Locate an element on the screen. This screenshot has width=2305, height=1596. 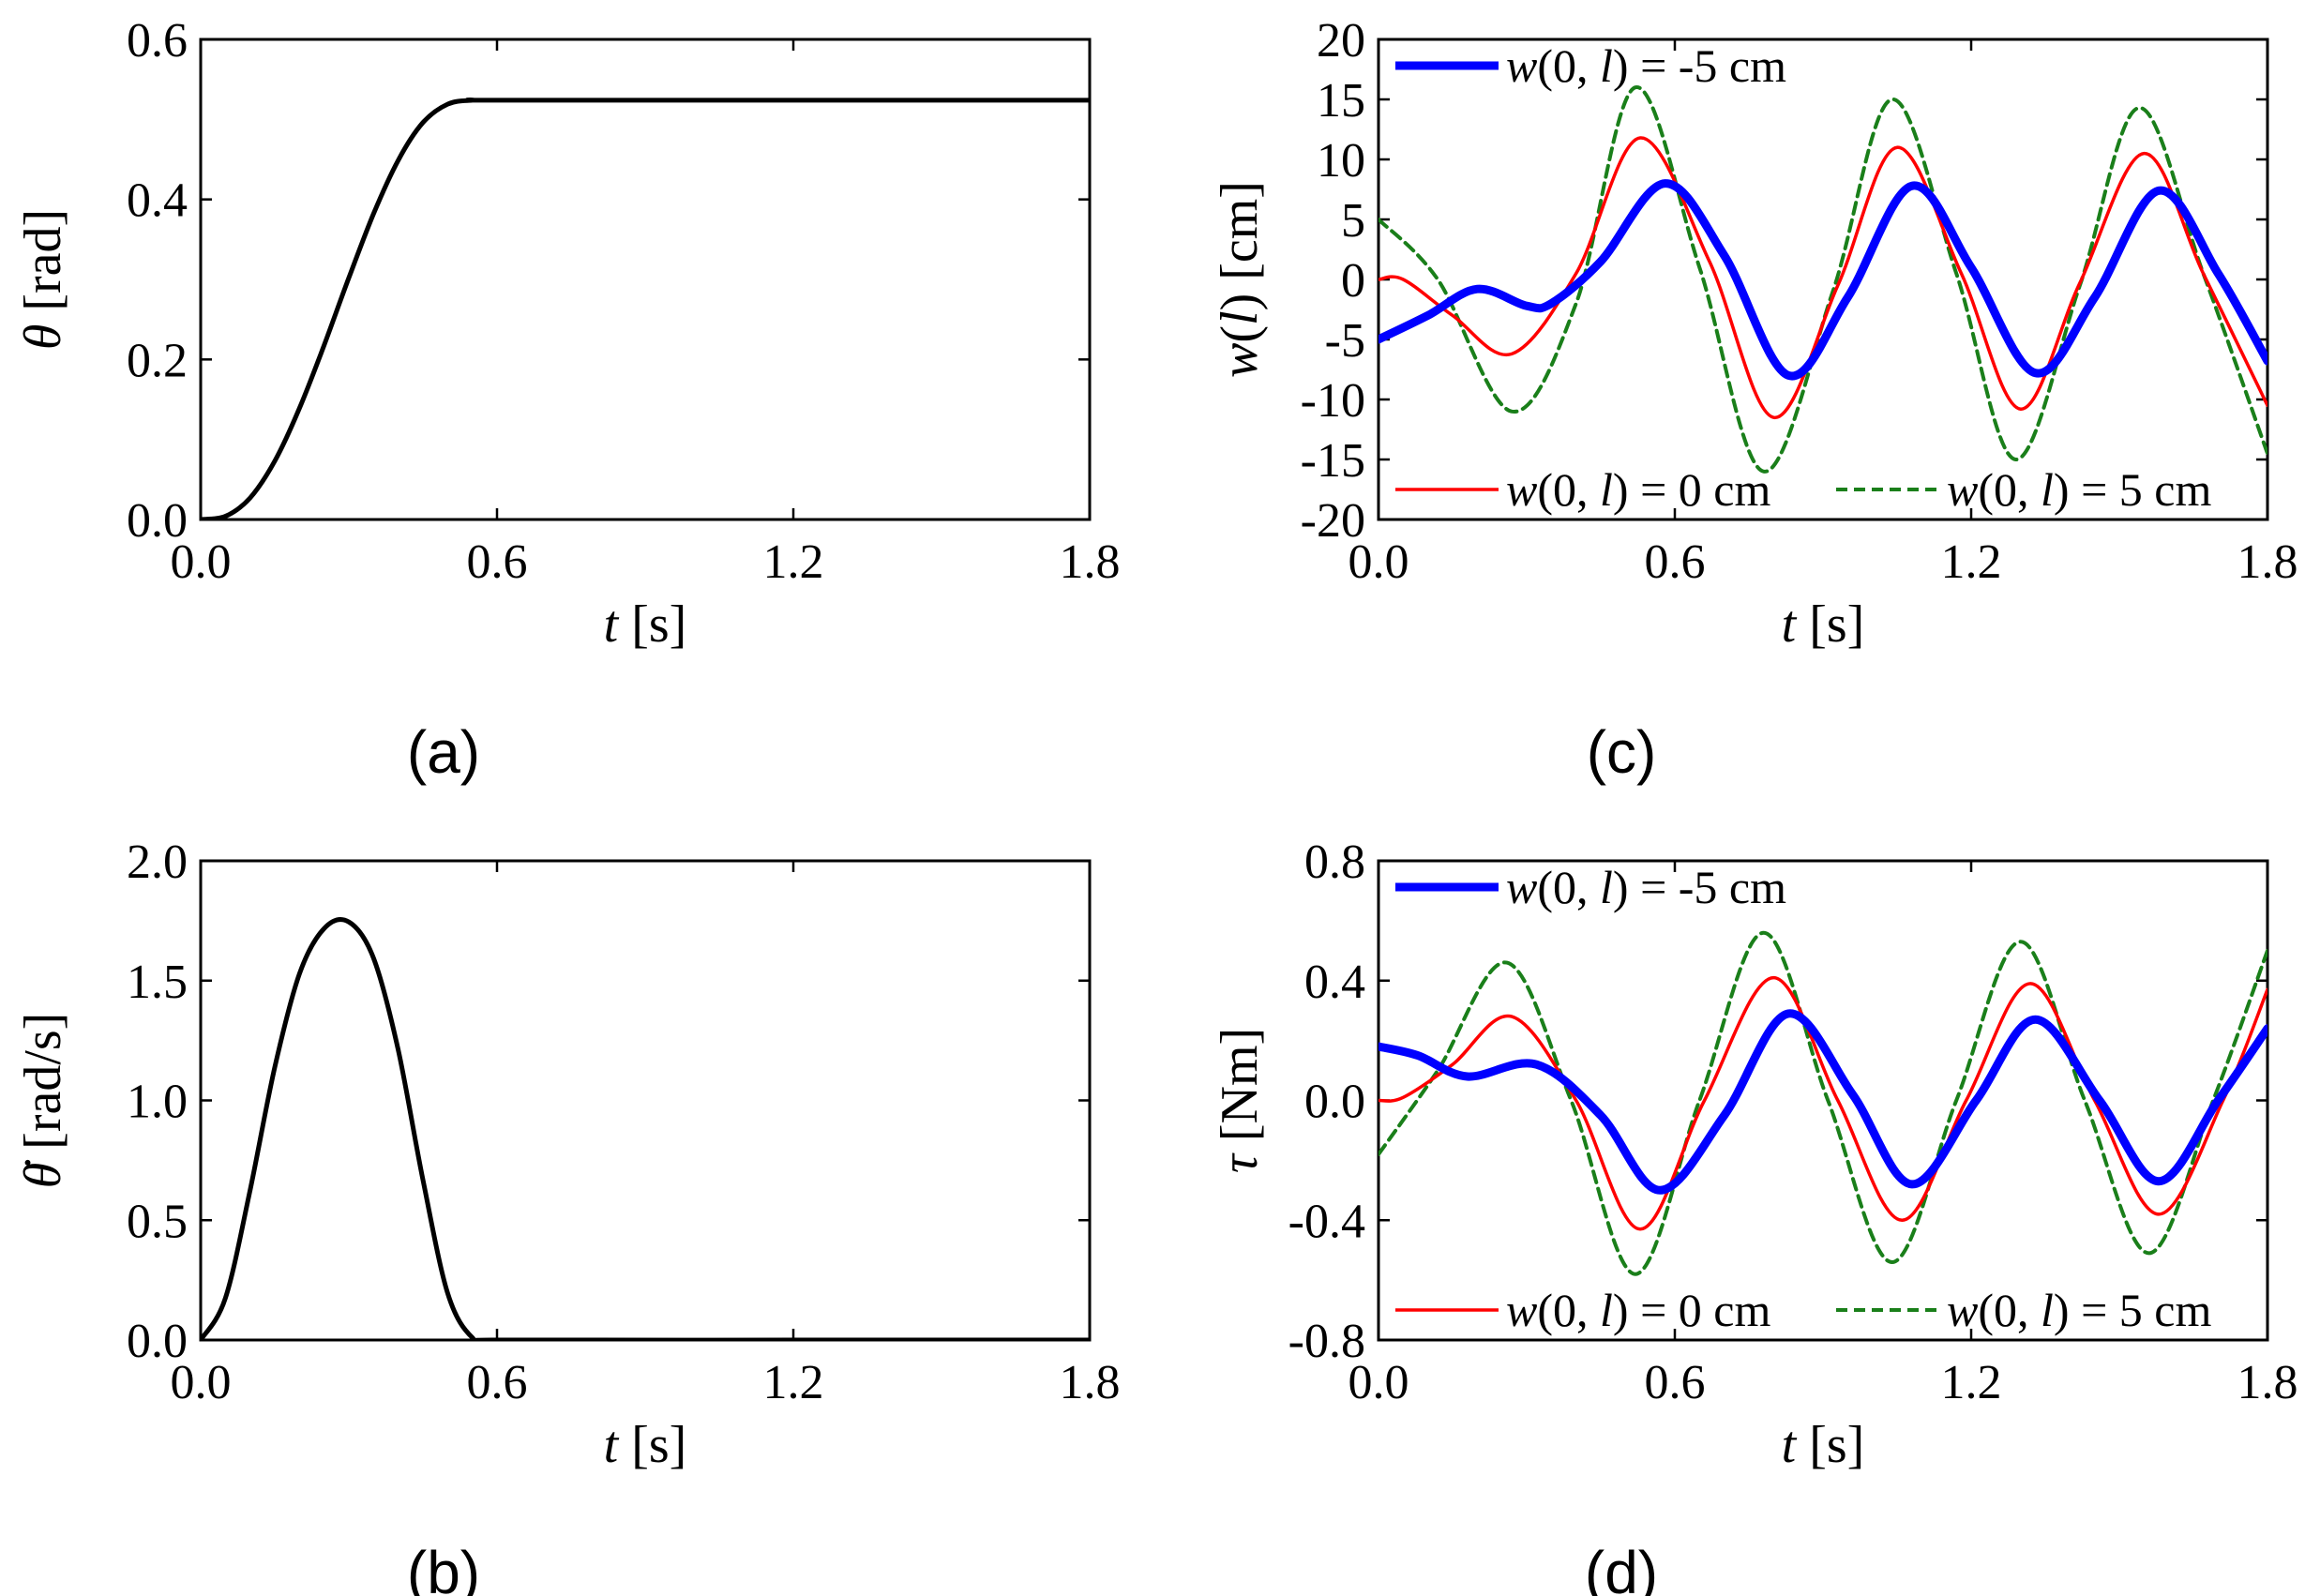
y-tick-label: -0.4 is located at coordinates (1327, 1222).